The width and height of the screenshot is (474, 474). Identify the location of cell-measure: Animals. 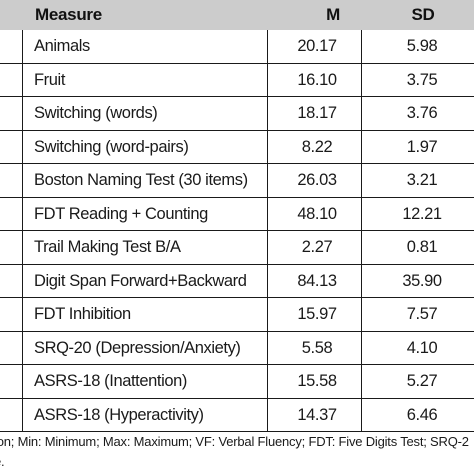
(62, 46).